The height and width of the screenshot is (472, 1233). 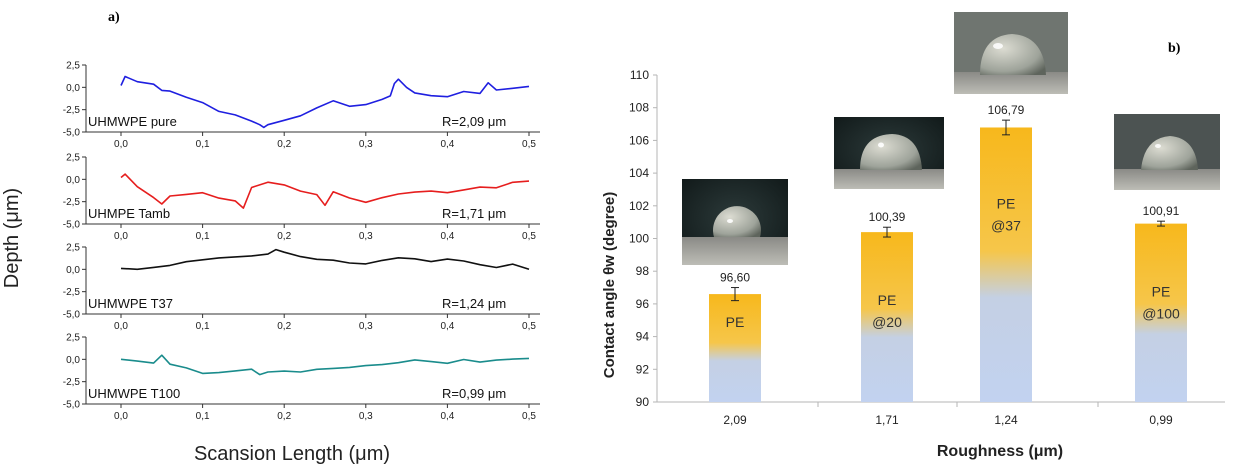 What do you see at coordinates (643, 402) in the screenshot?
I see `y-tick-label: 90` at bounding box center [643, 402].